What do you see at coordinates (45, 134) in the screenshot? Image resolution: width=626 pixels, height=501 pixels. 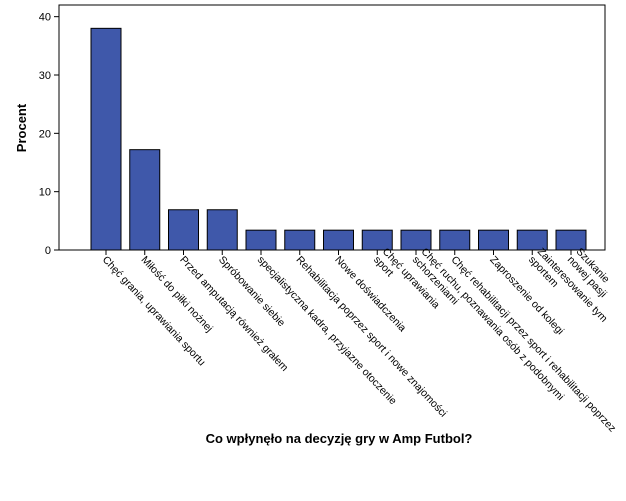 I see `y-tick-label: 20` at bounding box center [45, 134].